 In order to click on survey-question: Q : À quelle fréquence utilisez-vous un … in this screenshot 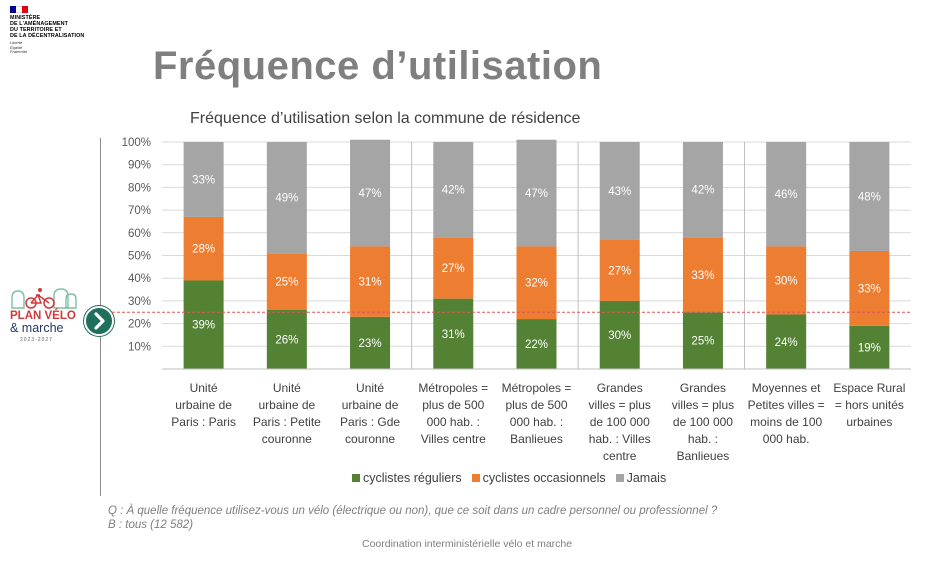, I will do `click(412, 518)`.